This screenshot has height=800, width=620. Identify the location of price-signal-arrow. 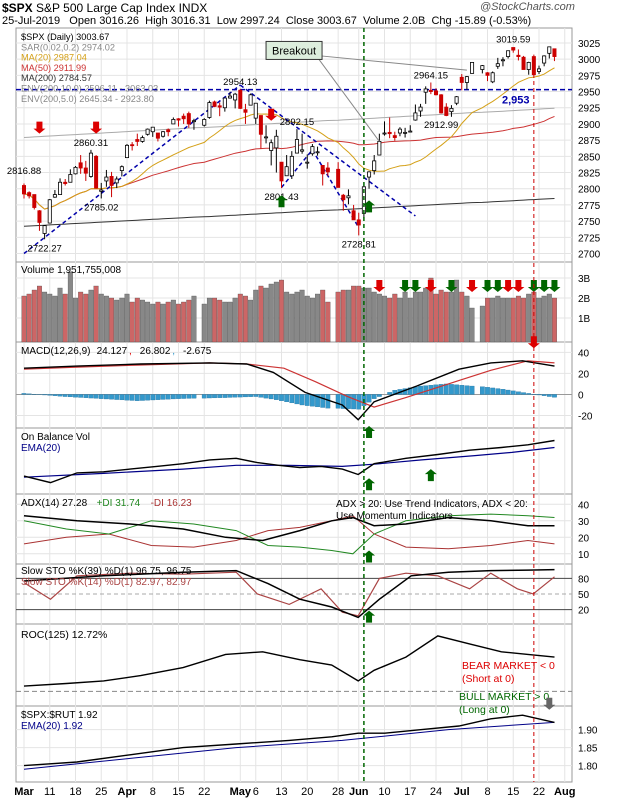
(271, 114).